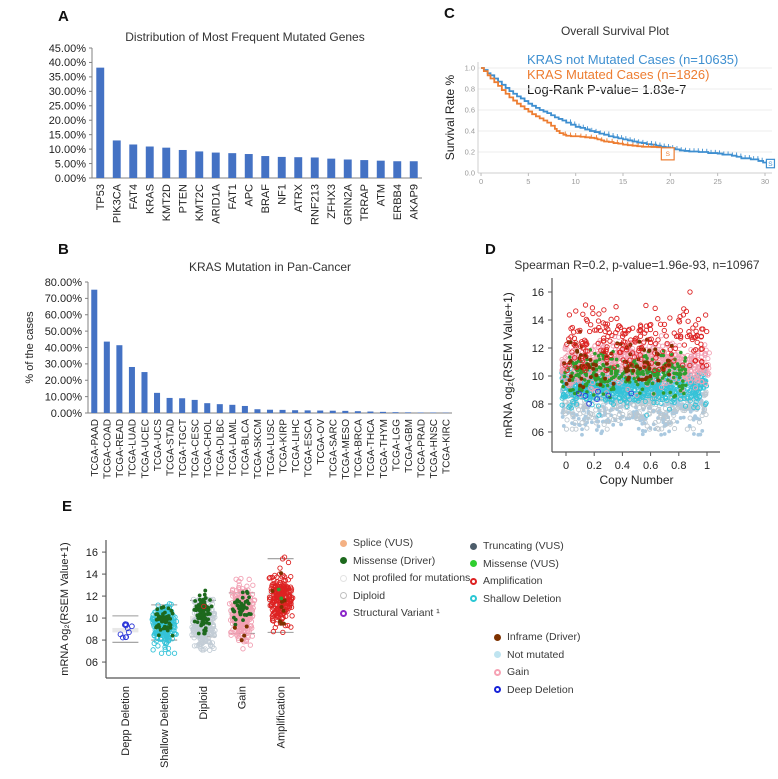  I want to click on bar-AKAP9, so click(413, 169).